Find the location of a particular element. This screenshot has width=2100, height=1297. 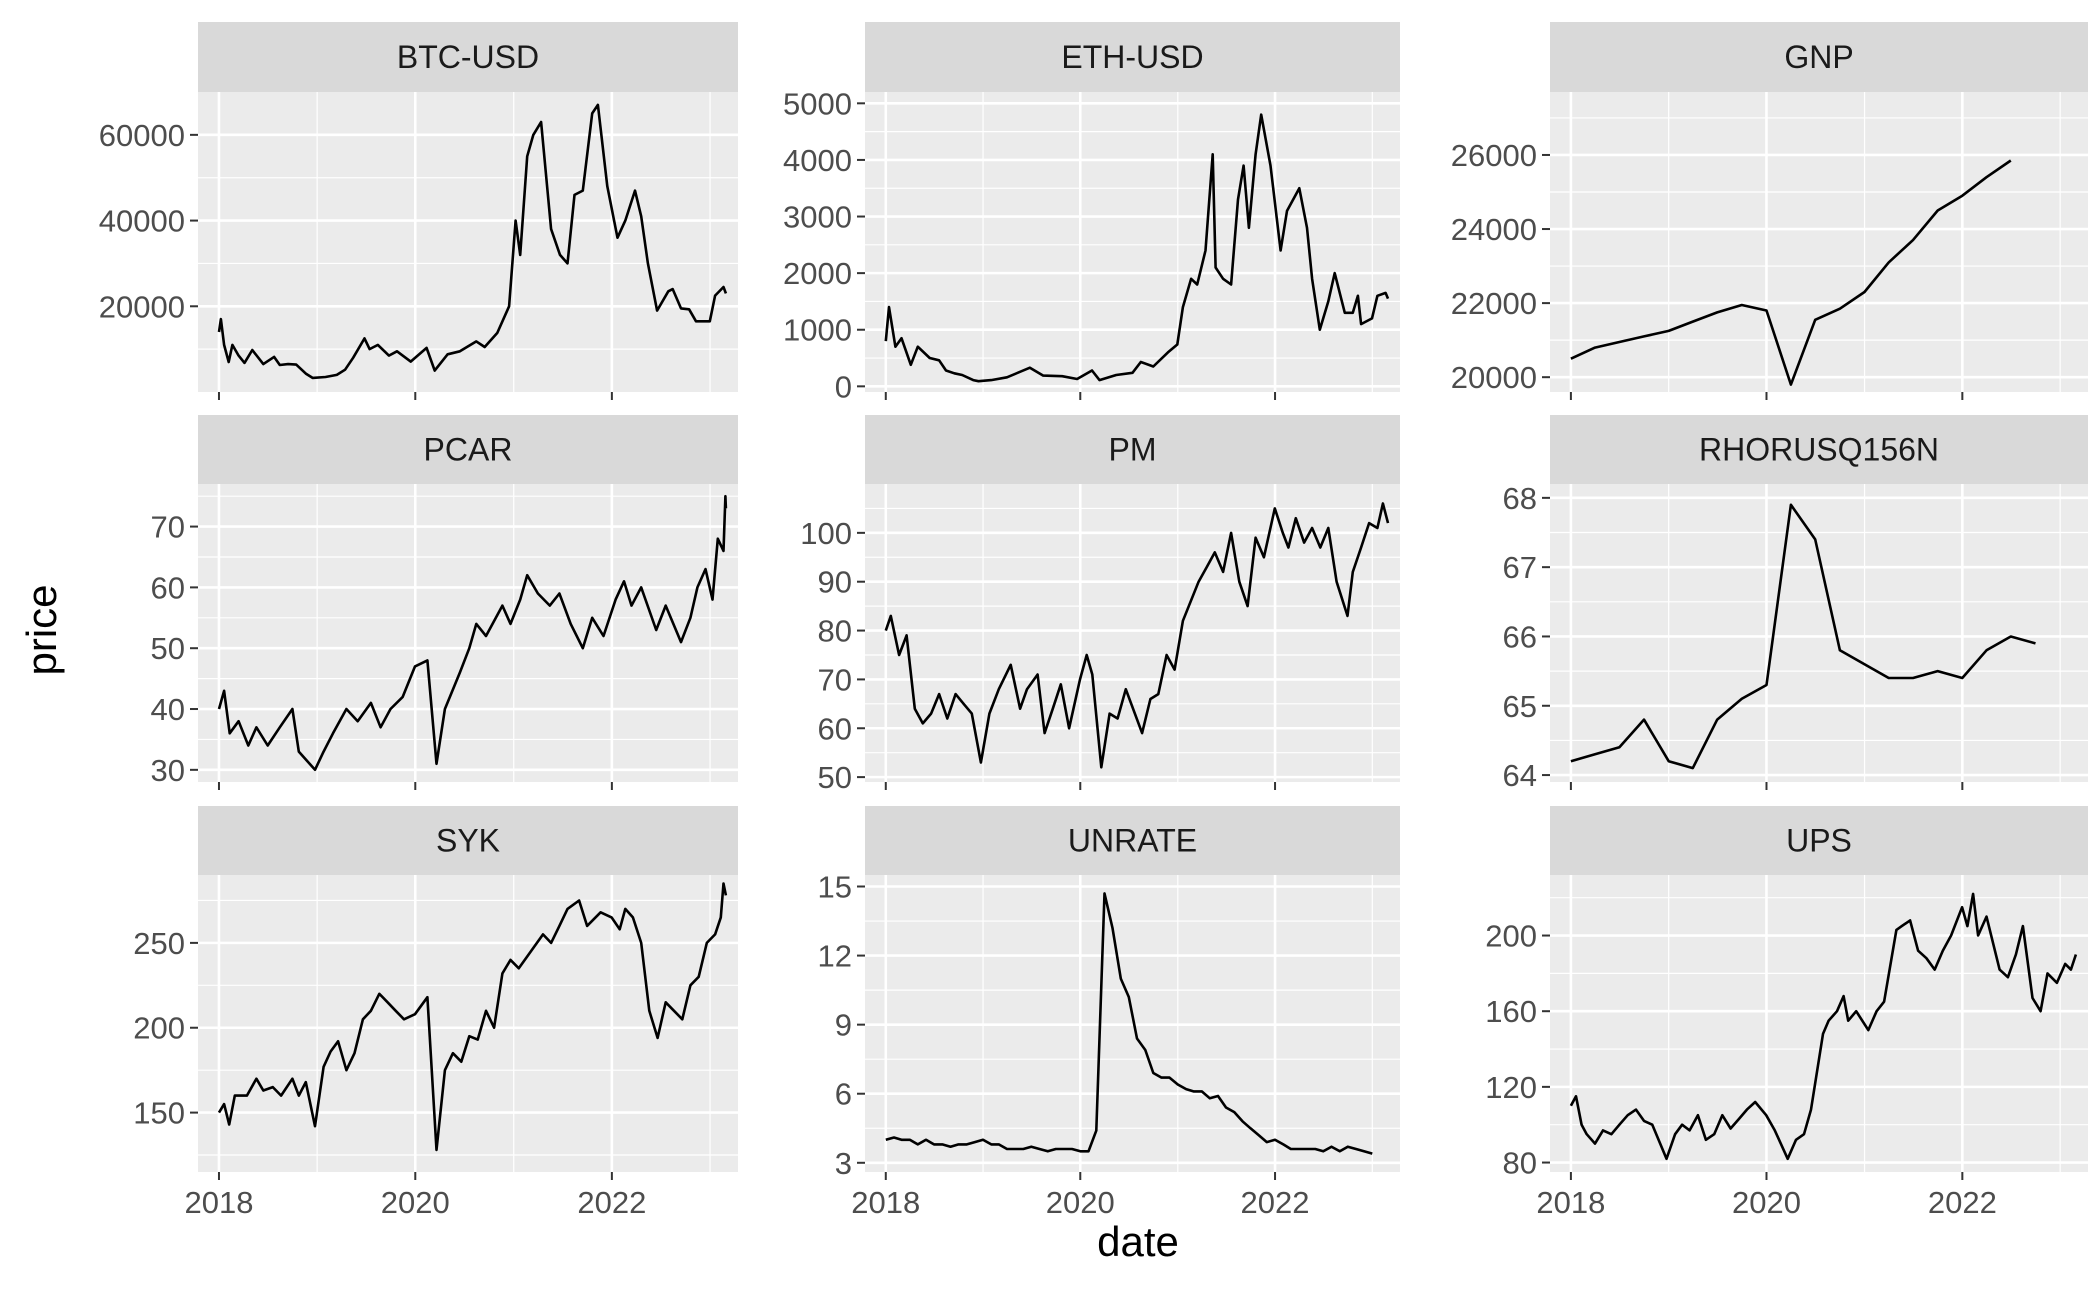

y-tick-label: 12 is located at coordinates (835, 956).